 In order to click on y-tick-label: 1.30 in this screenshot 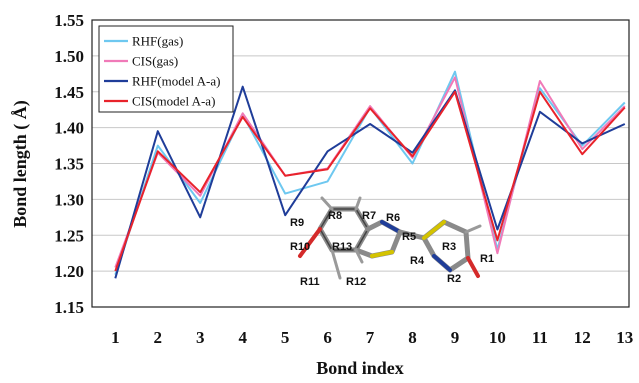, I will do `click(69, 199)`.